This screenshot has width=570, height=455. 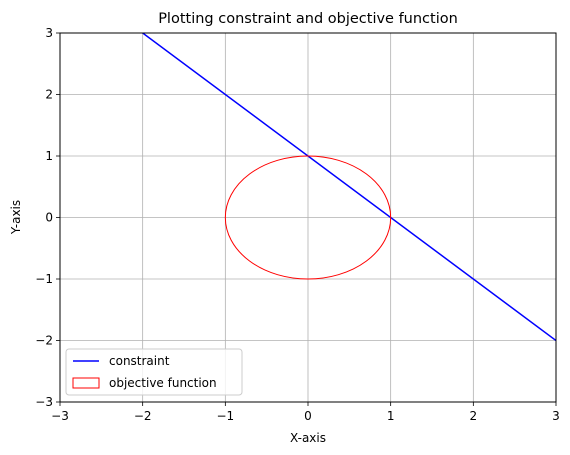 I want to click on y-tick-label: 0, so click(x=49, y=218).